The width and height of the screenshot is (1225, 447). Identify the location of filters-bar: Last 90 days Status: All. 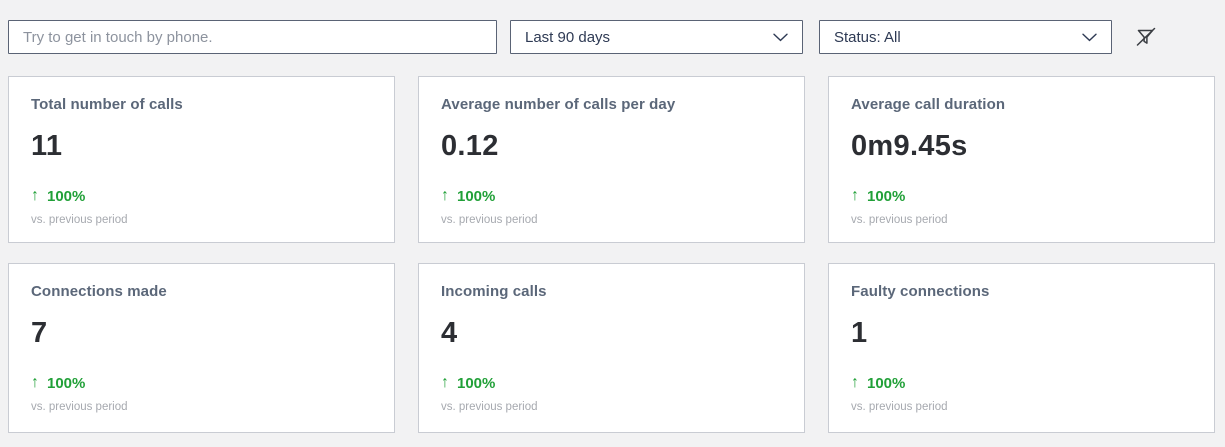
(612, 27).